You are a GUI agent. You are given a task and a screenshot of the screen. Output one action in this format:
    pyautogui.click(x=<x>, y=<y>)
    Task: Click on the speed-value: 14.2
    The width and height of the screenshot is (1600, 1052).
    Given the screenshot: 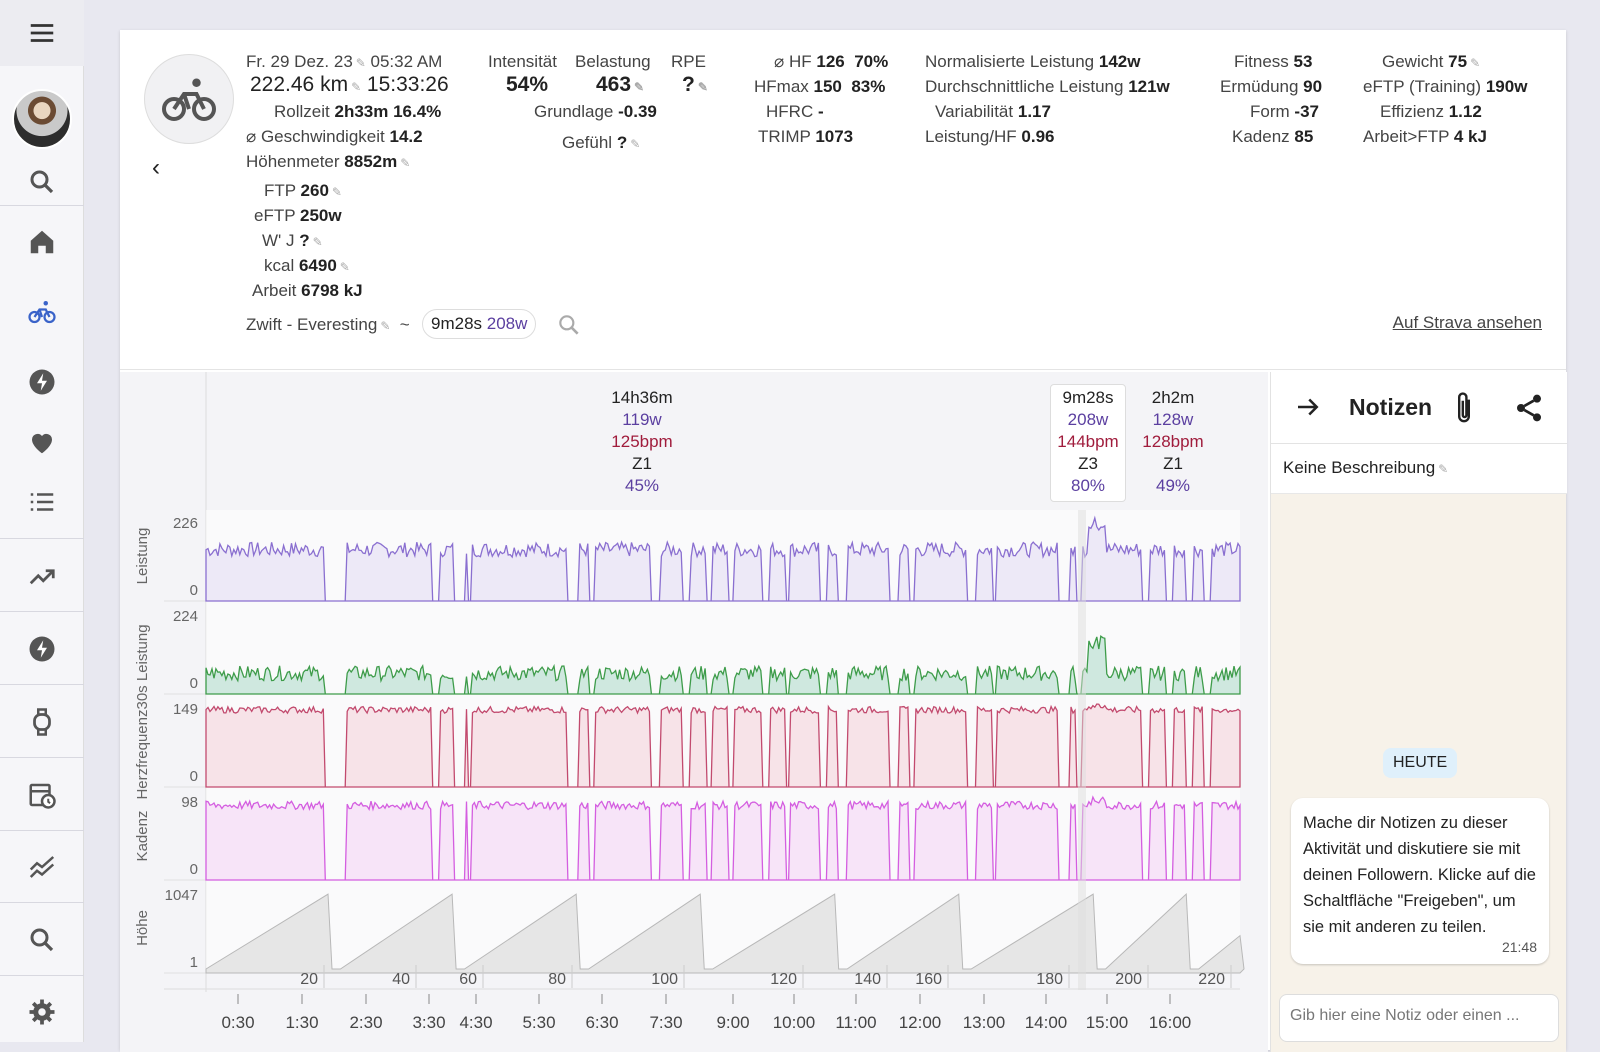 What is the action you would take?
    pyautogui.click(x=406, y=136)
    